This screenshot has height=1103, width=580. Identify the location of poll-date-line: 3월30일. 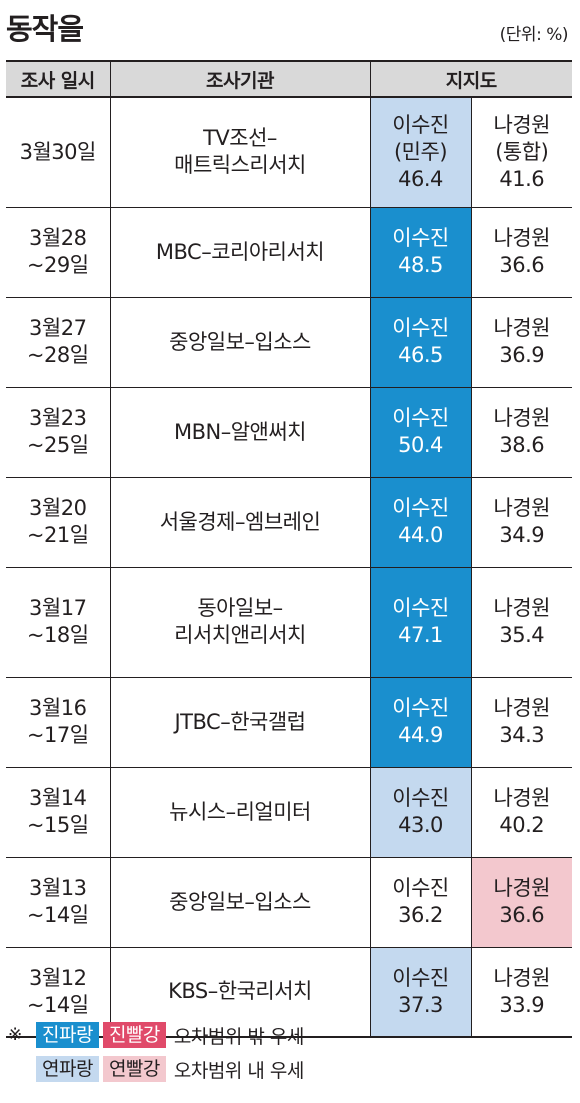
(58, 151).